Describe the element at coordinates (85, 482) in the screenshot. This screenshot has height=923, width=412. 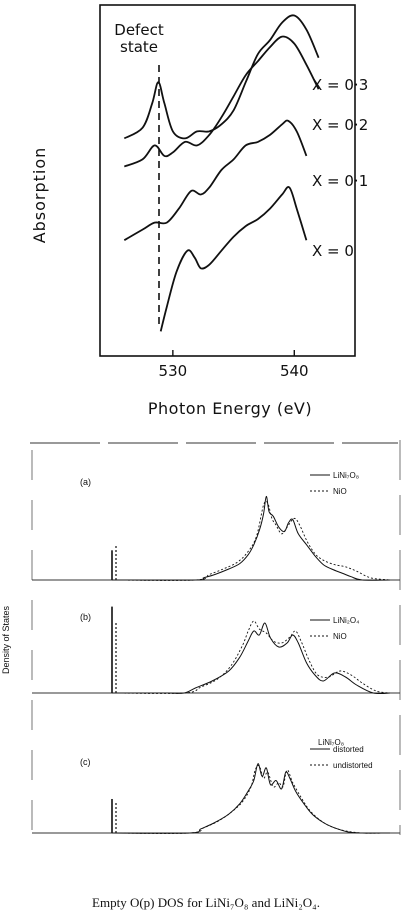
I see `dos-panel-label-0: (a)` at that location.